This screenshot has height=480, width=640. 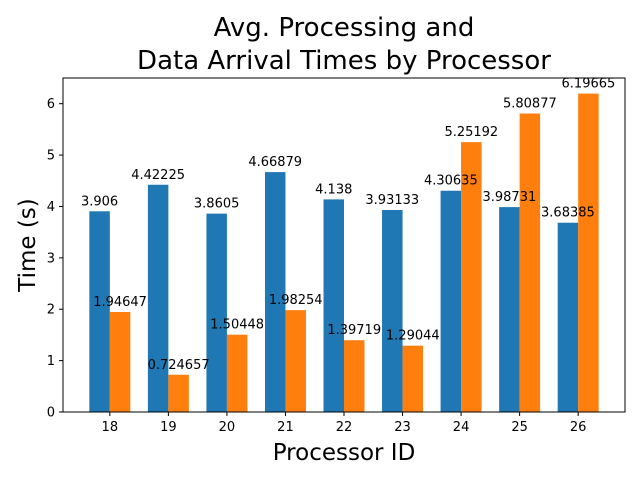 What do you see at coordinates (51, 258) in the screenshot?
I see `y-tick-label-3: 3` at bounding box center [51, 258].